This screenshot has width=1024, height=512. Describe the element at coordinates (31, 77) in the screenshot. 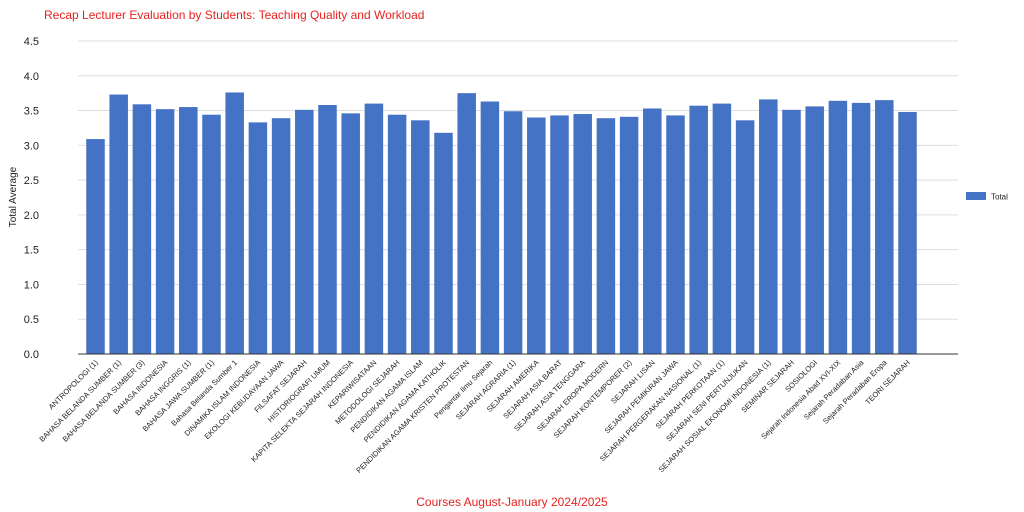

I see `y-tick-label: 4.0` at that location.